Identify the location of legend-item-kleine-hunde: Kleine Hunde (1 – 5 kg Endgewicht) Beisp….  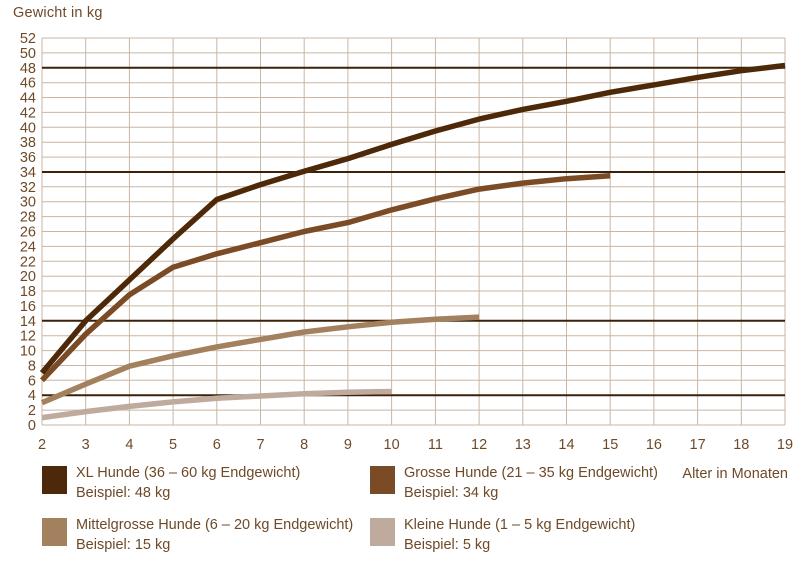
(502, 535).